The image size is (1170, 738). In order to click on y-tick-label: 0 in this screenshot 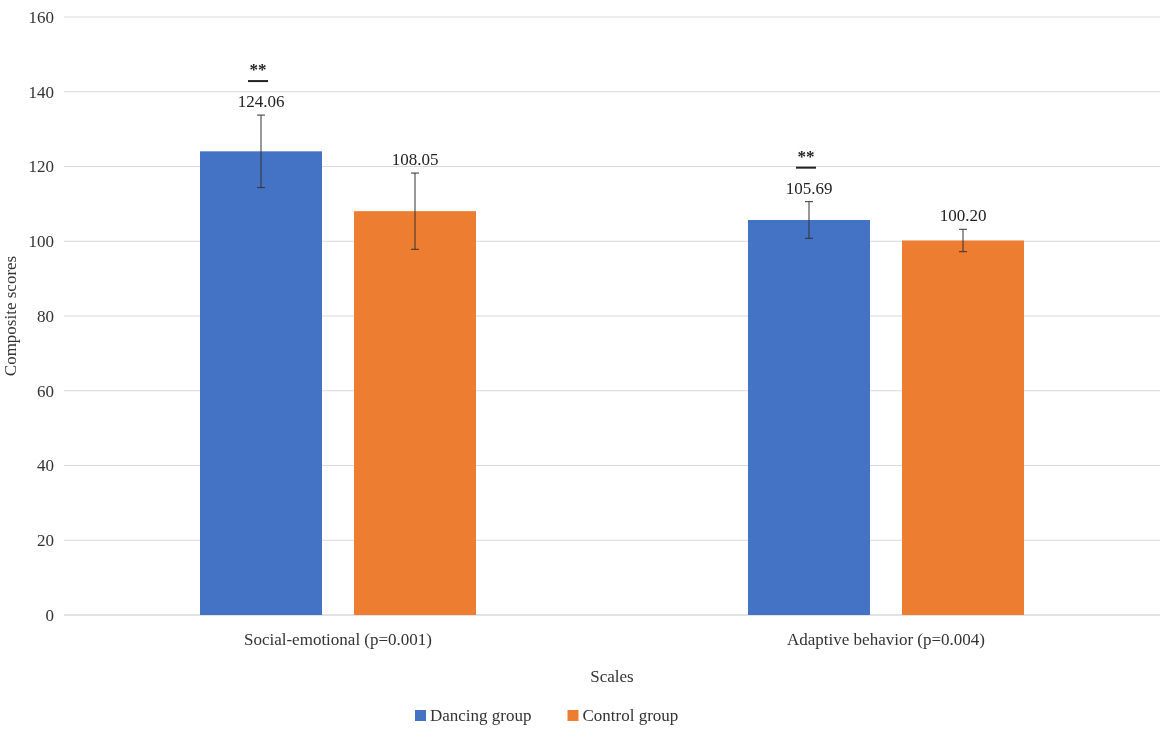, I will do `click(49, 615)`.